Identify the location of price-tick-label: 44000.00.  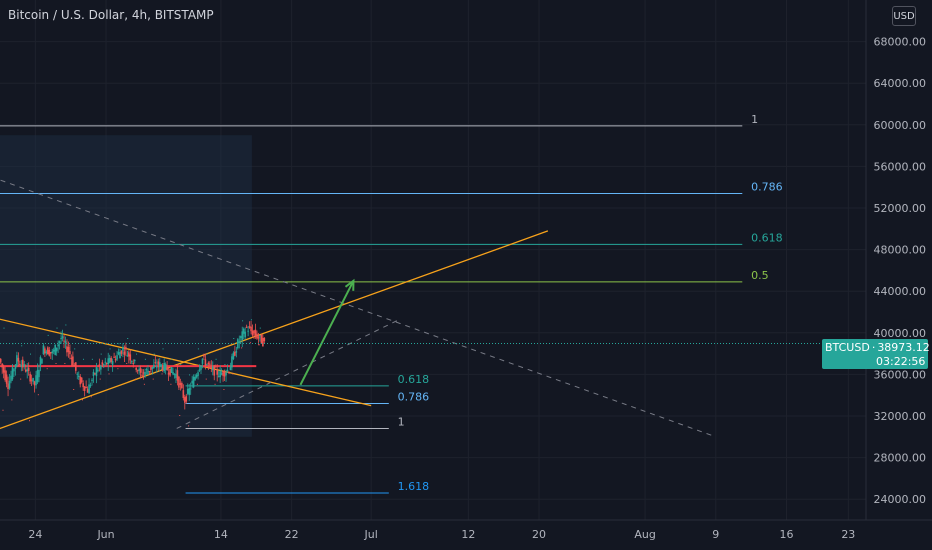
(900, 291).